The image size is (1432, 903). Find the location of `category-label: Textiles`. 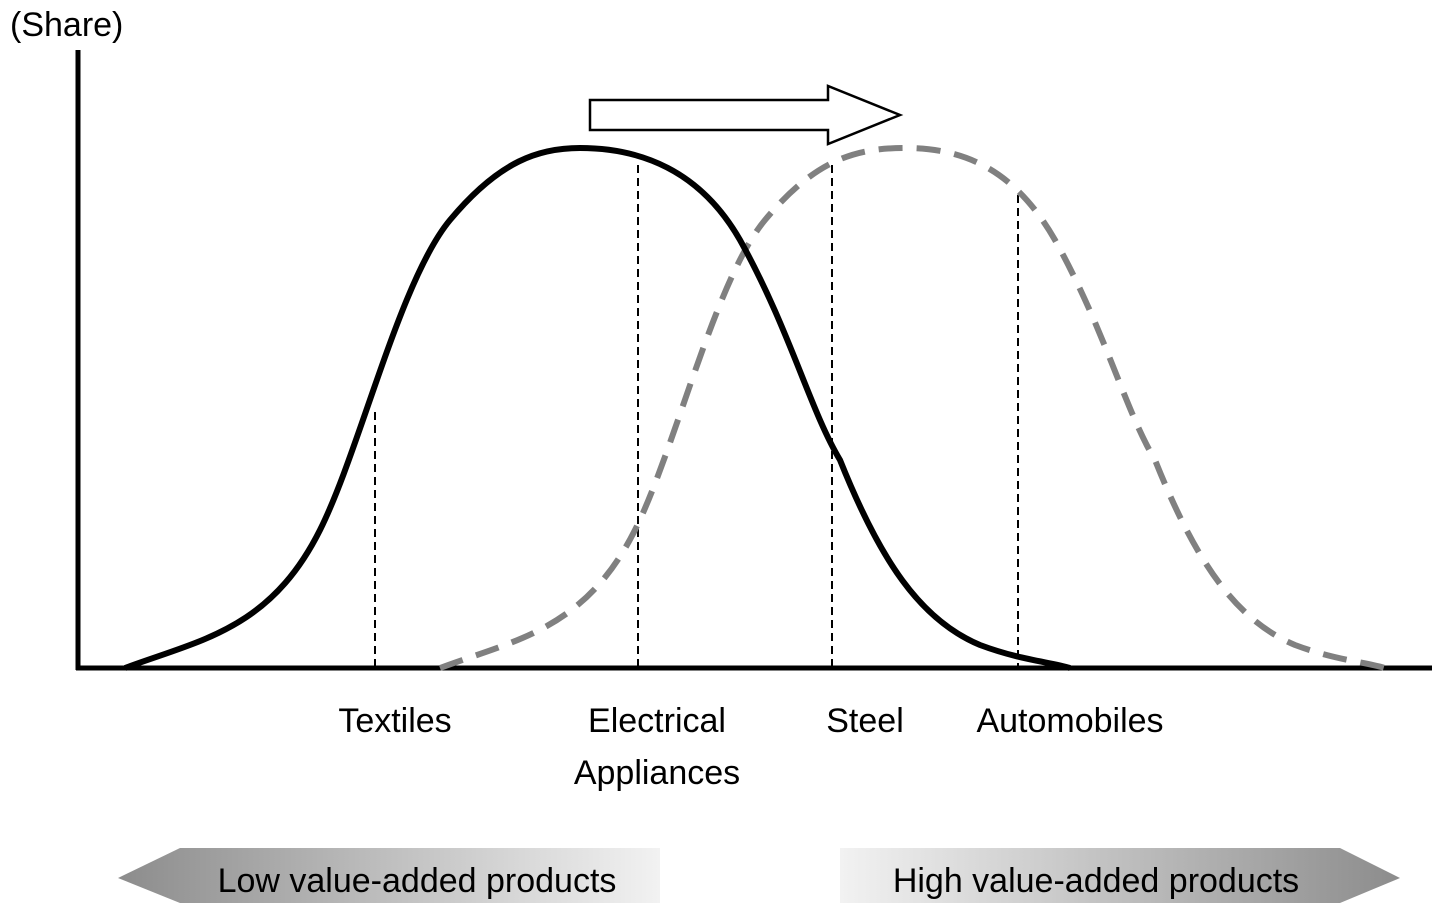

category-label: Textiles is located at coordinates (394, 721).